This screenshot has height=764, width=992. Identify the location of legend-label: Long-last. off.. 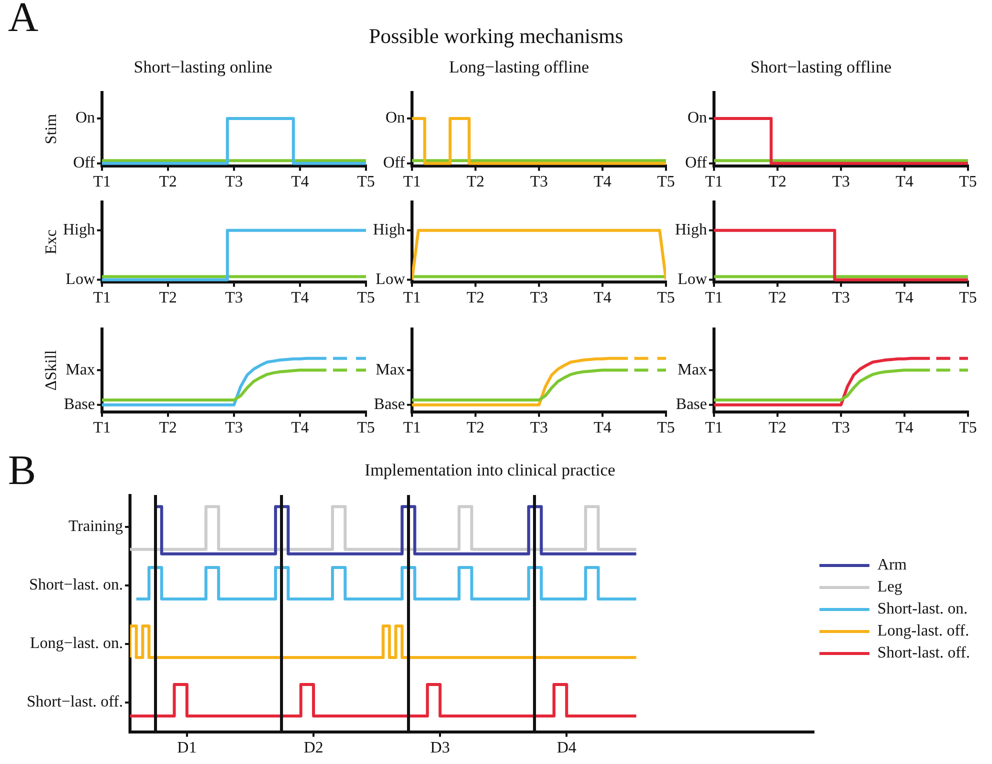
(923, 631).